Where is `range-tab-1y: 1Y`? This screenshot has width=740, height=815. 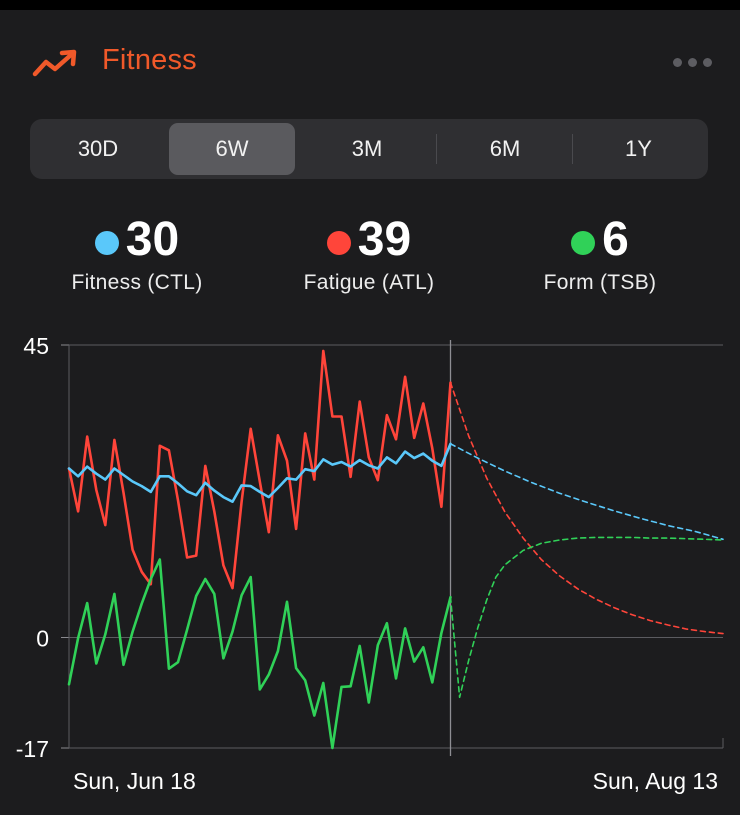
range-tab-1y: 1Y is located at coordinates (638, 148).